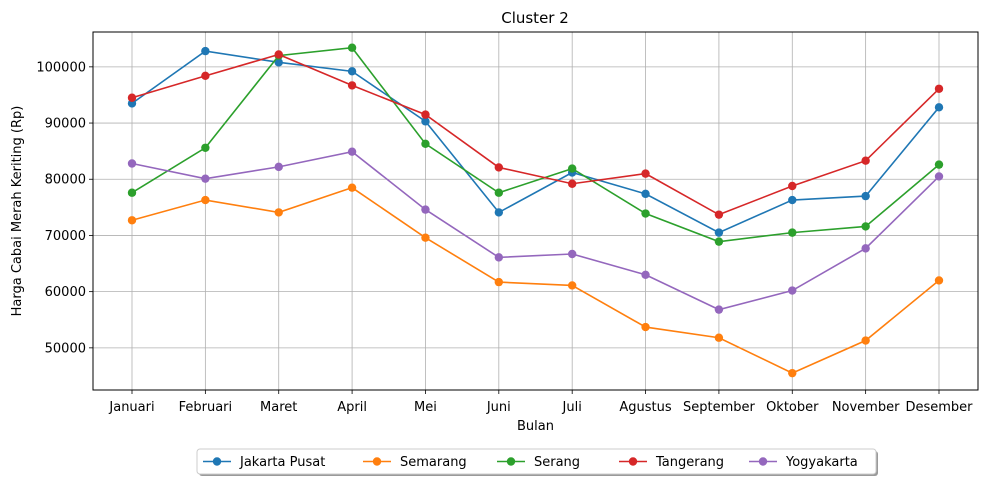  What do you see at coordinates (65, 292) in the screenshot?
I see `y-tick-label: 60000` at bounding box center [65, 292].